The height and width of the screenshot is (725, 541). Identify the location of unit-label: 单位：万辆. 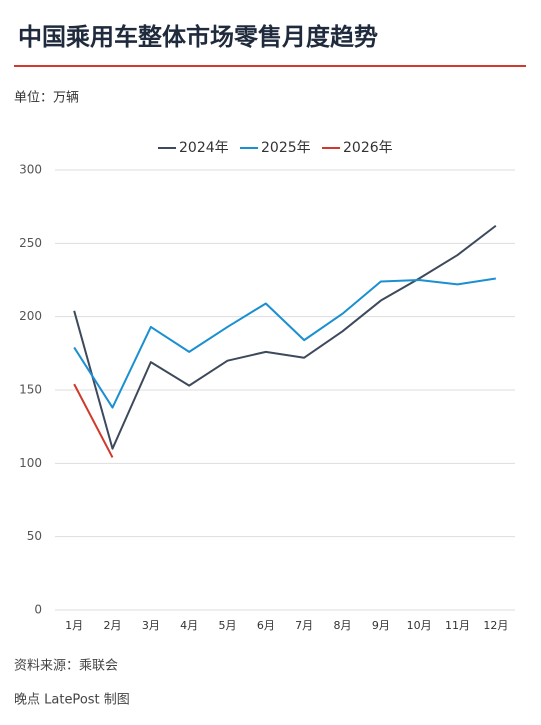
(46, 98).